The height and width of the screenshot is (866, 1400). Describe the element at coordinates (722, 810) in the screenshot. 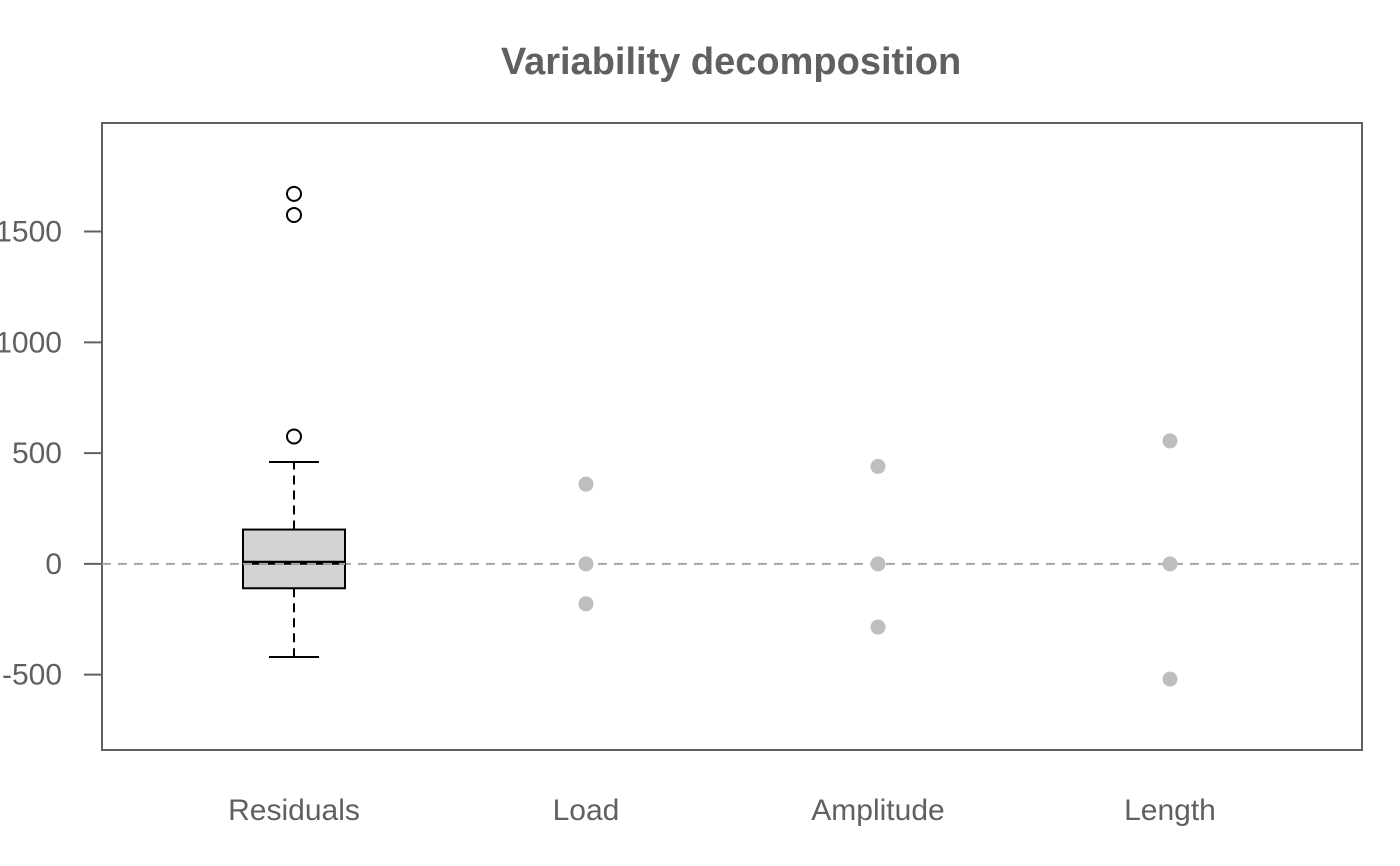

I see `x-axis: Residuals Load Amplitude Length` at that location.